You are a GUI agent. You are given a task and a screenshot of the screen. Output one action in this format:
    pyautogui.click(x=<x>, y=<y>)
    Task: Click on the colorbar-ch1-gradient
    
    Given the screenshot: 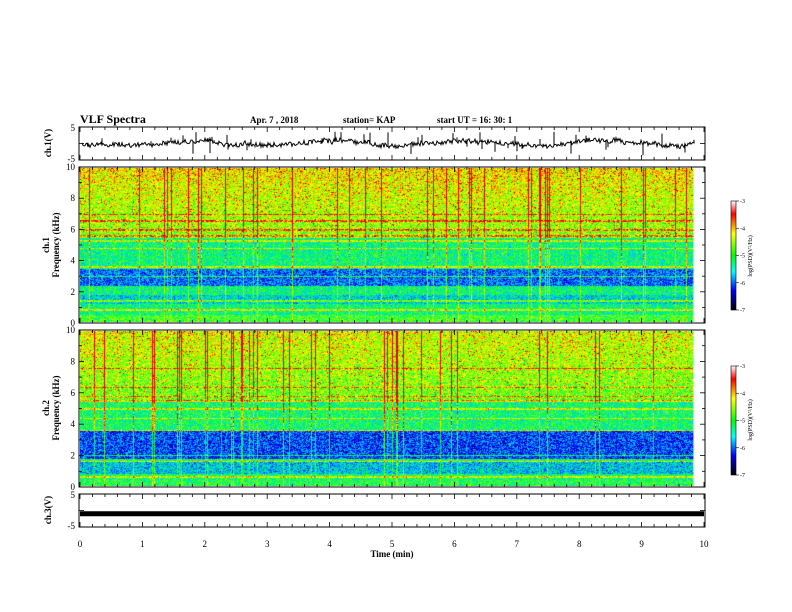 What is the action you would take?
    pyautogui.click(x=733, y=255)
    